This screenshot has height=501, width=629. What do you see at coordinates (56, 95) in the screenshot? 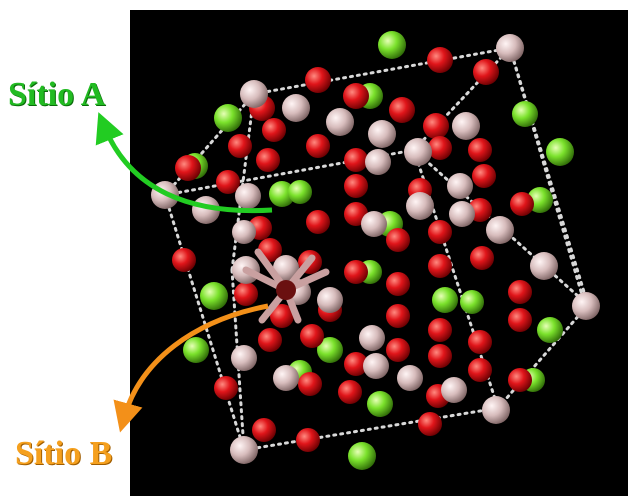
I see `site-a-label: Sítio A` at bounding box center [56, 95].